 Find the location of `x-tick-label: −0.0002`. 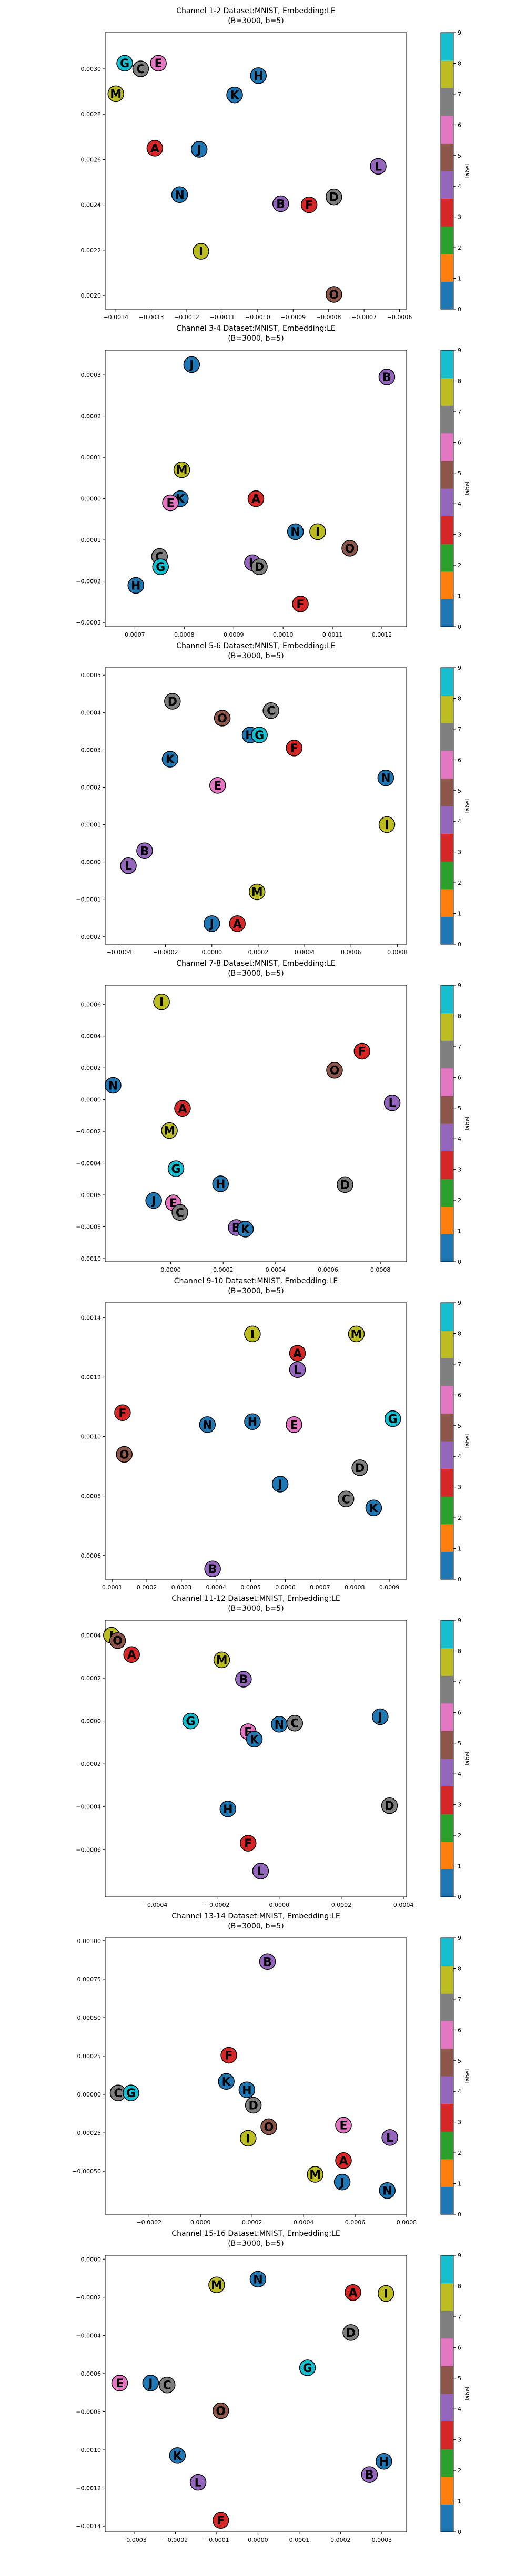

x-tick-label: −0.0002 is located at coordinates (166, 952).